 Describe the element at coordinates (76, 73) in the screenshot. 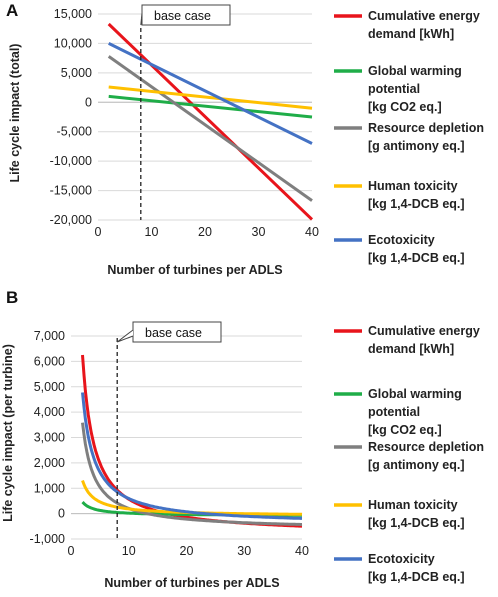

I see `a-y-tick-label: 5,000` at that location.